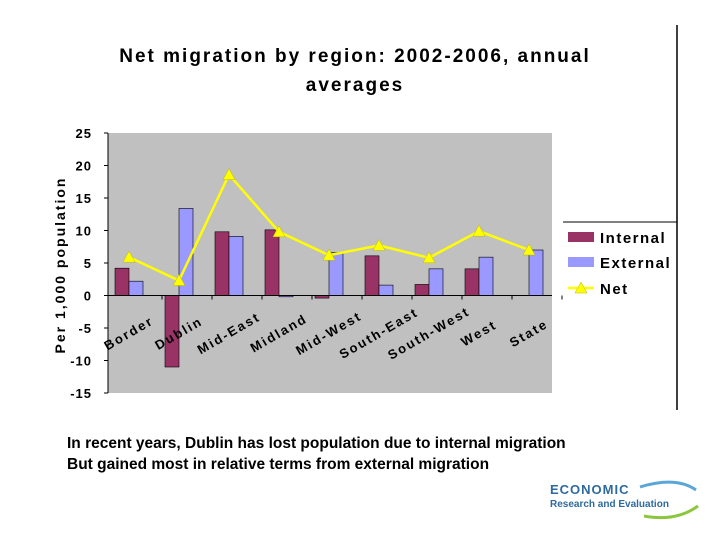 The width and height of the screenshot is (720, 540). What do you see at coordinates (222, 263) in the screenshot?
I see `bar-internal-mid-east` at bounding box center [222, 263].